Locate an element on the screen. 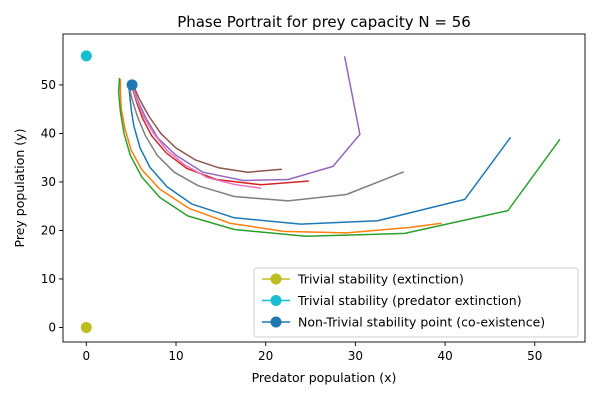  x-tick-label: 30 is located at coordinates (355, 356).